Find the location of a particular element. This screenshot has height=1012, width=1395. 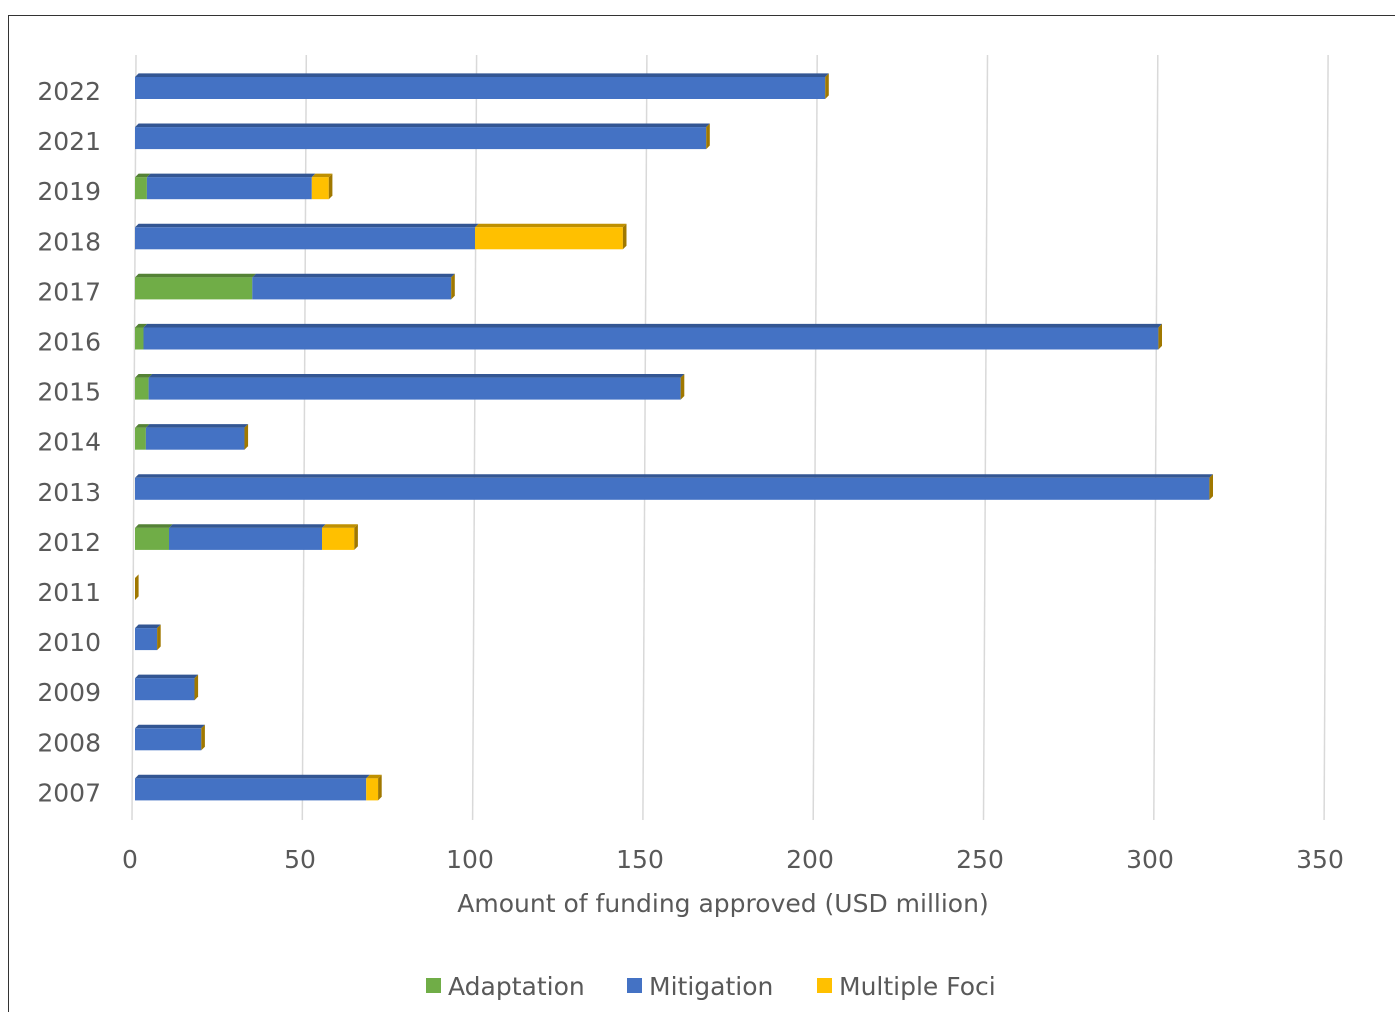

x-tick-label: 50 is located at coordinates (300, 859).